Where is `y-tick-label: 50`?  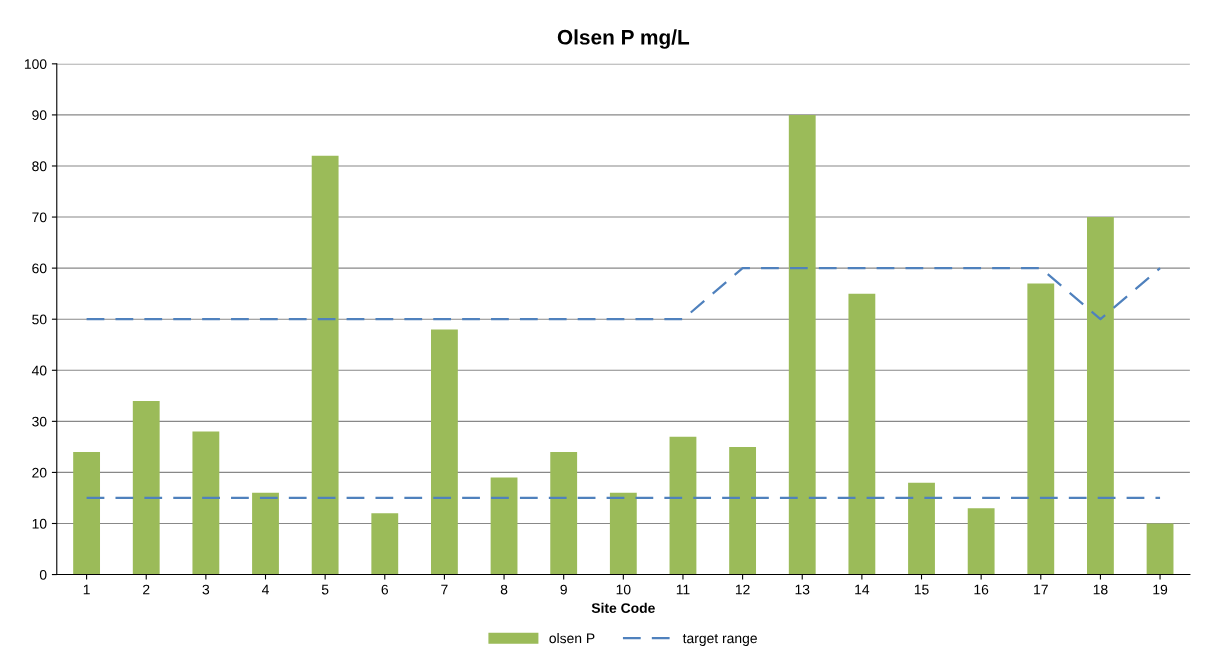 y-tick-label: 50 is located at coordinates (39, 319).